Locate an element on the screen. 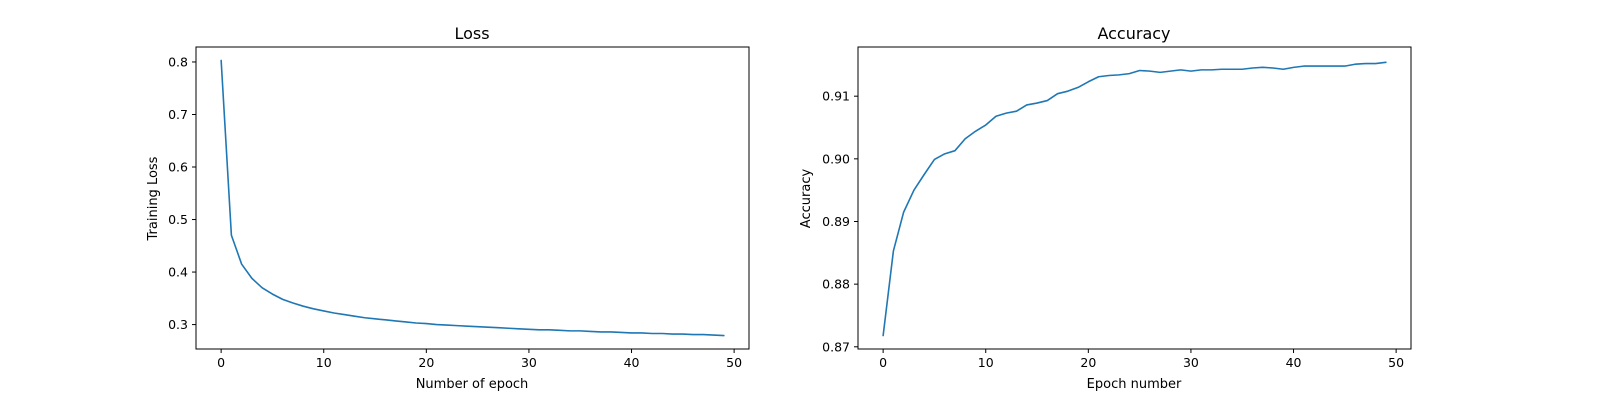 The width and height of the screenshot is (1600, 400). loss-chart-title: Loss is located at coordinates (471, 33).